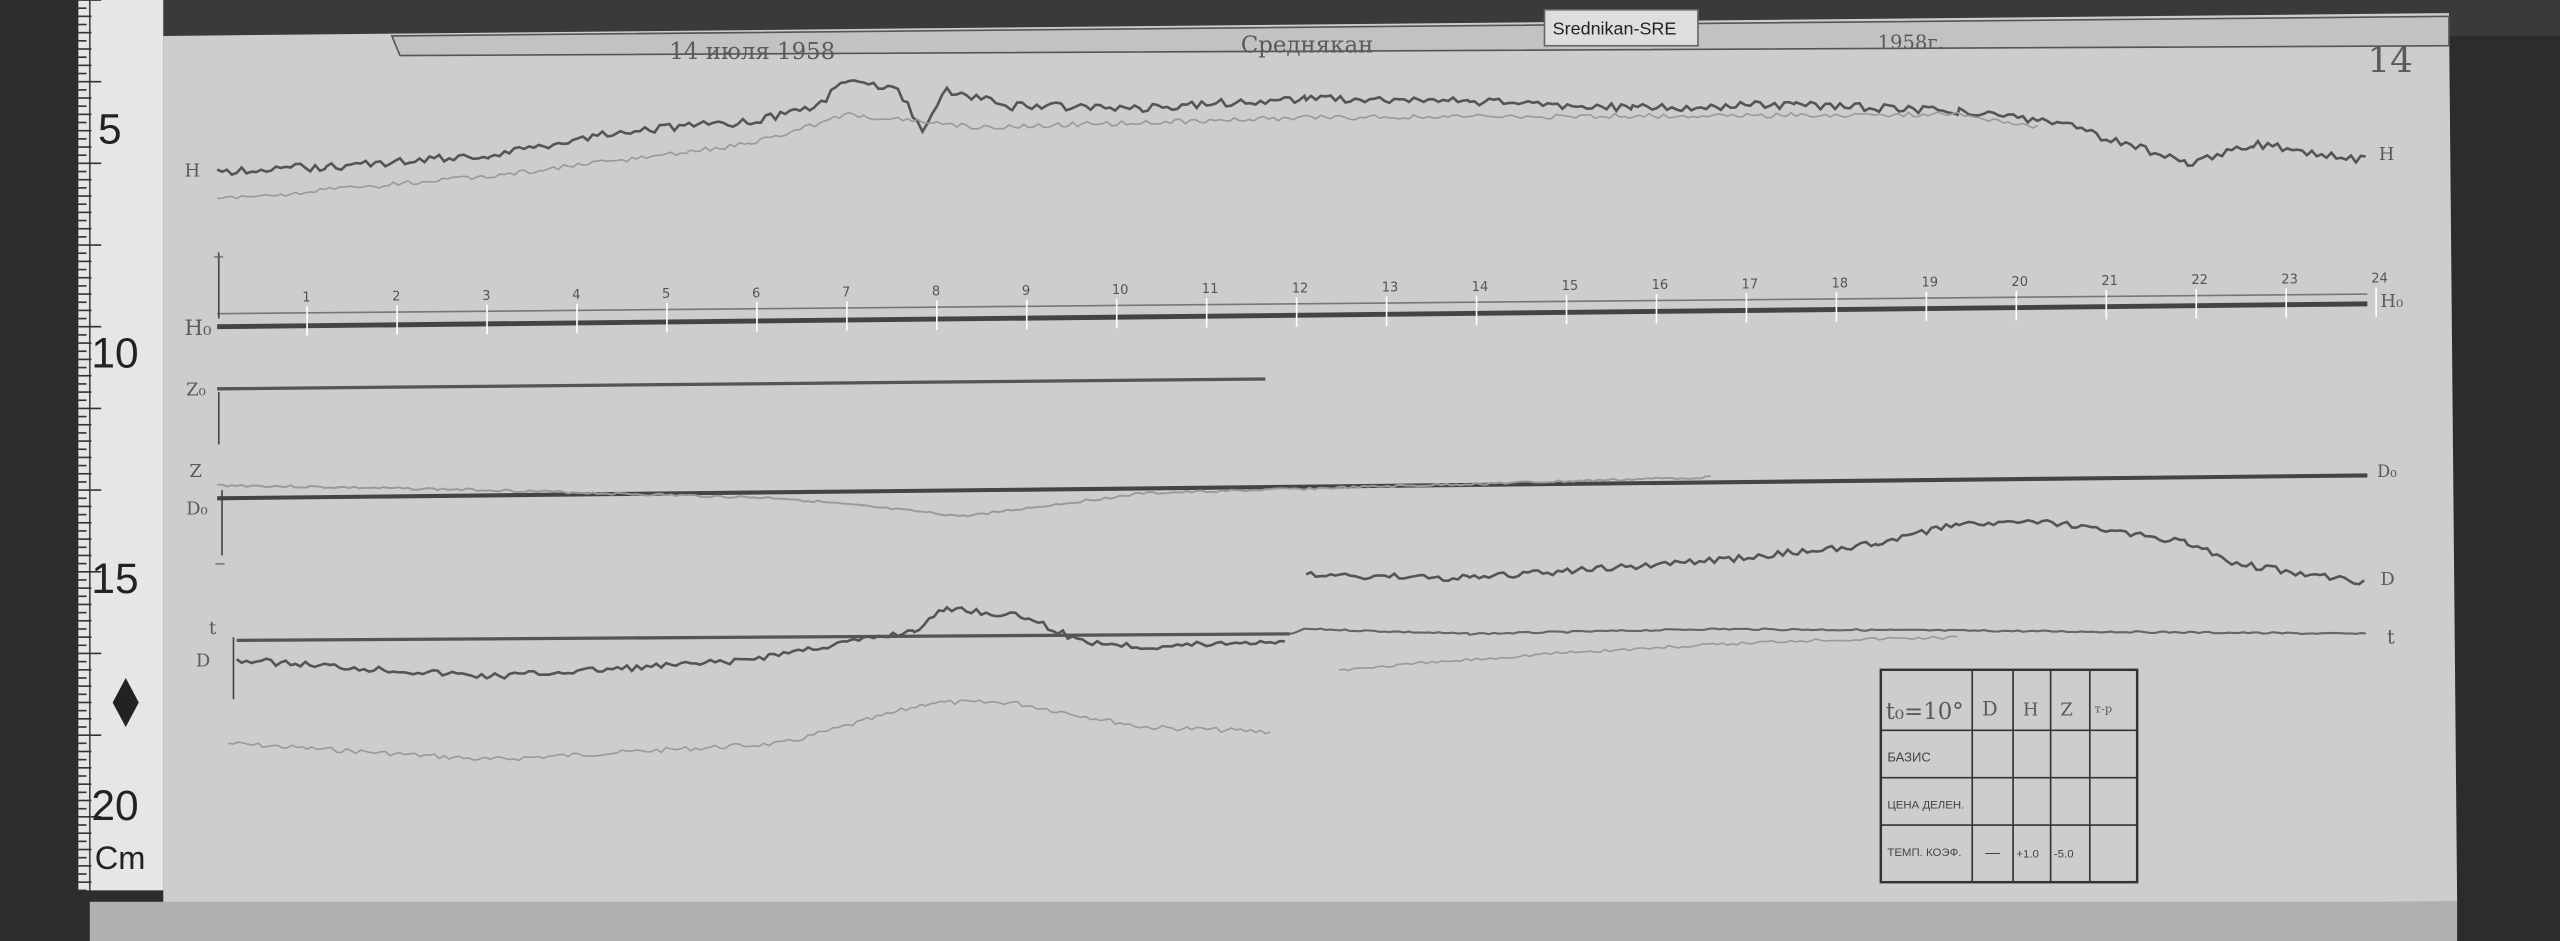 The width and height of the screenshot is (2560, 941). I want to click on label-t-left: t, so click(213, 628).